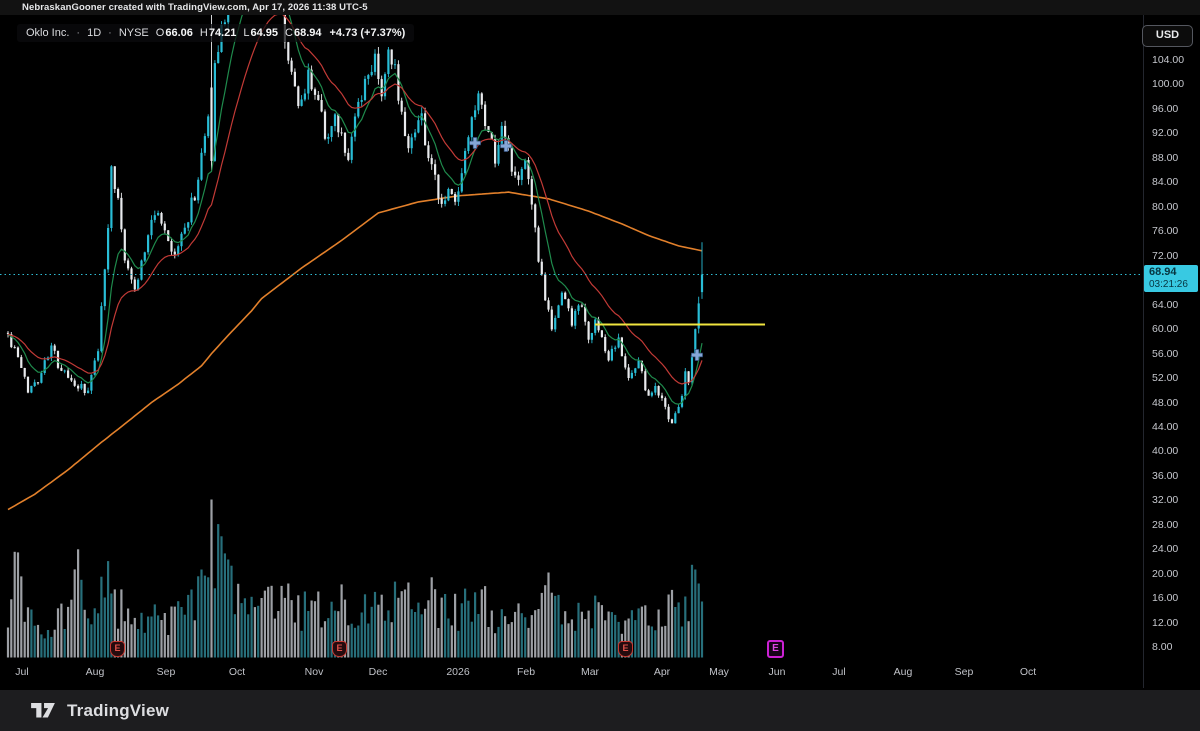 The height and width of the screenshot is (731, 1200). Describe the element at coordinates (1165, 476) in the screenshot. I see `price-tick-label: 36.00` at that location.